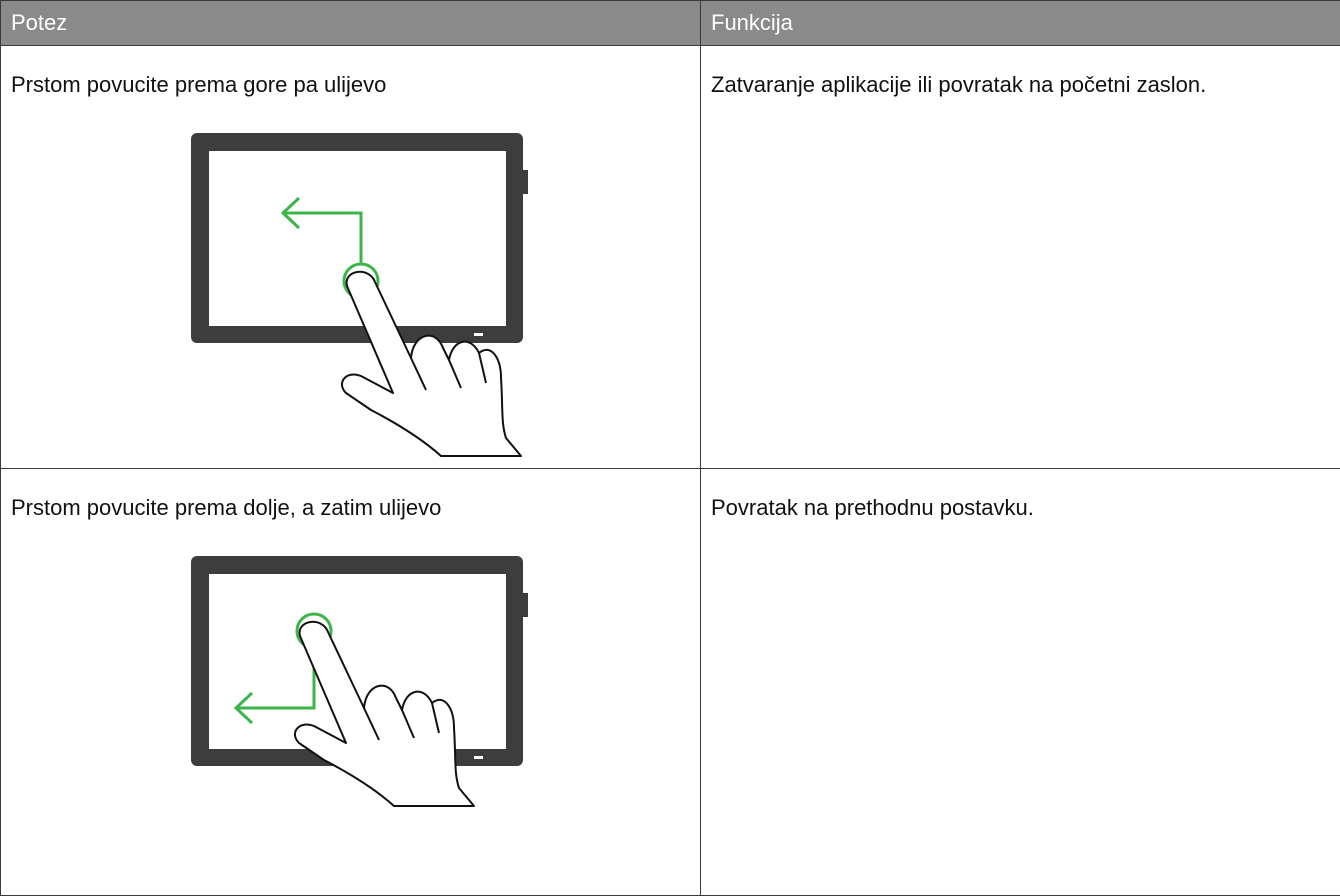  Describe the element at coordinates (1020, 23) in the screenshot. I see `header-cell: Funkcija` at that location.